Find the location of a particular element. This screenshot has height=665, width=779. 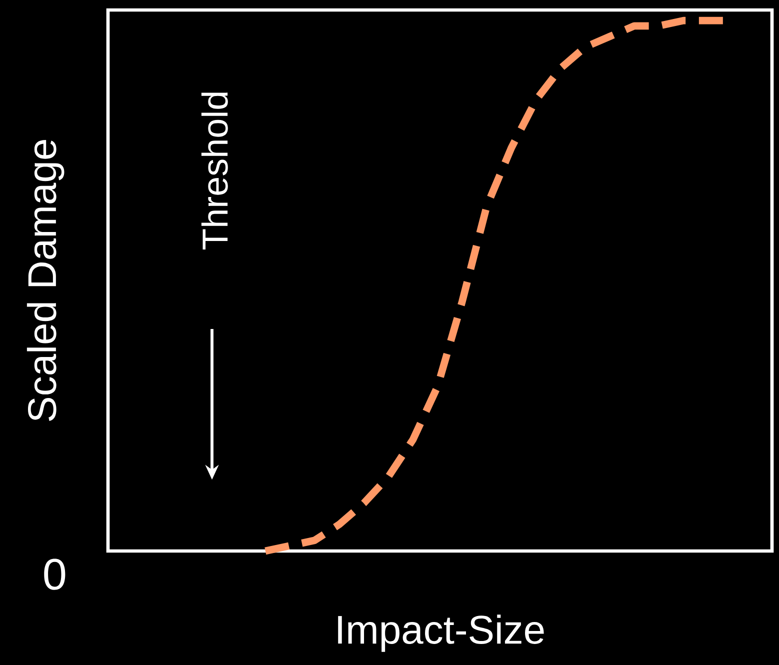

x-axis-title: Impact-Size is located at coordinates (441, 633).